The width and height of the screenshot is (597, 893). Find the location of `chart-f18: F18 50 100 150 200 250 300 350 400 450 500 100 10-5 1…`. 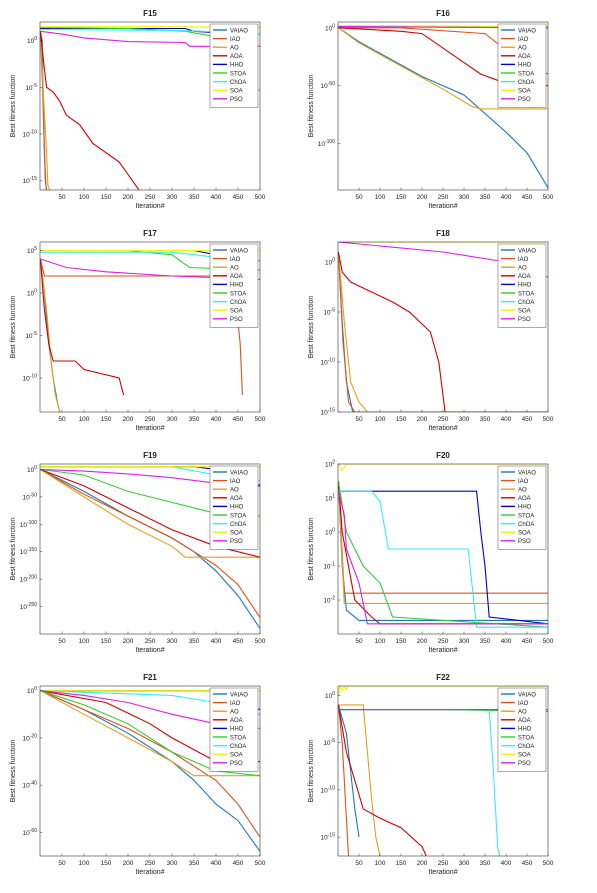

chart-f18: F18 50 100 150 200 250 300 350 400 450 500 100 10-5 1… is located at coordinates (431, 330).